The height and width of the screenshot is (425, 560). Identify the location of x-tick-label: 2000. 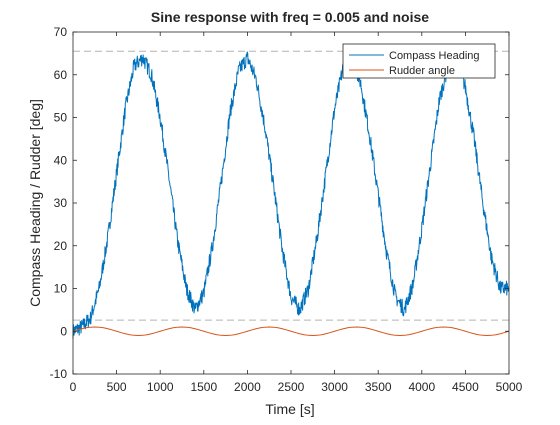
(247, 387).